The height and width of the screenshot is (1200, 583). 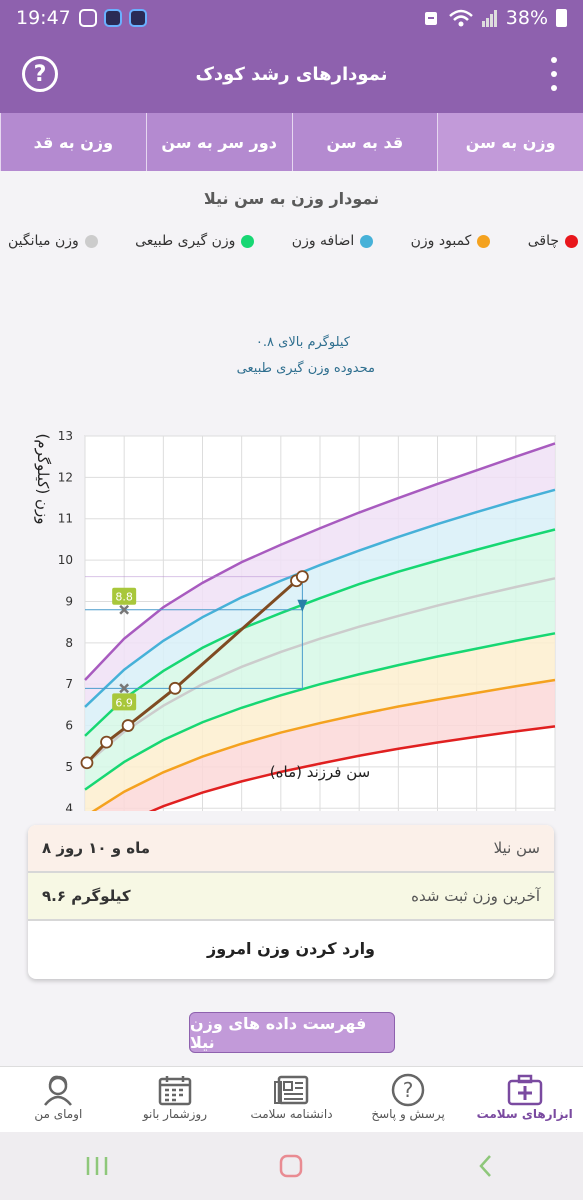 I want to click on marker-label: 8.8, so click(x=124, y=597).